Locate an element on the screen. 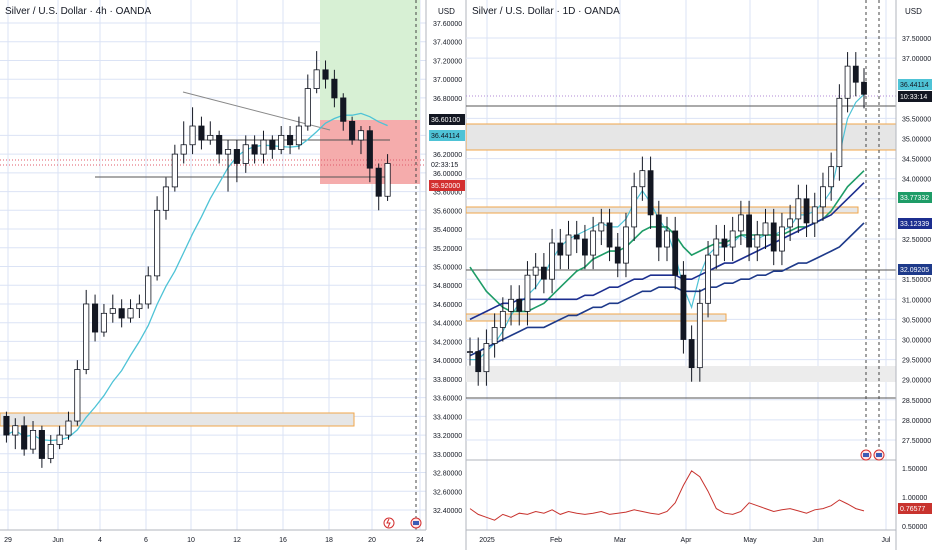 The image size is (932, 555). oscillator-tick: 1.50000 is located at coordinates (914, 469).